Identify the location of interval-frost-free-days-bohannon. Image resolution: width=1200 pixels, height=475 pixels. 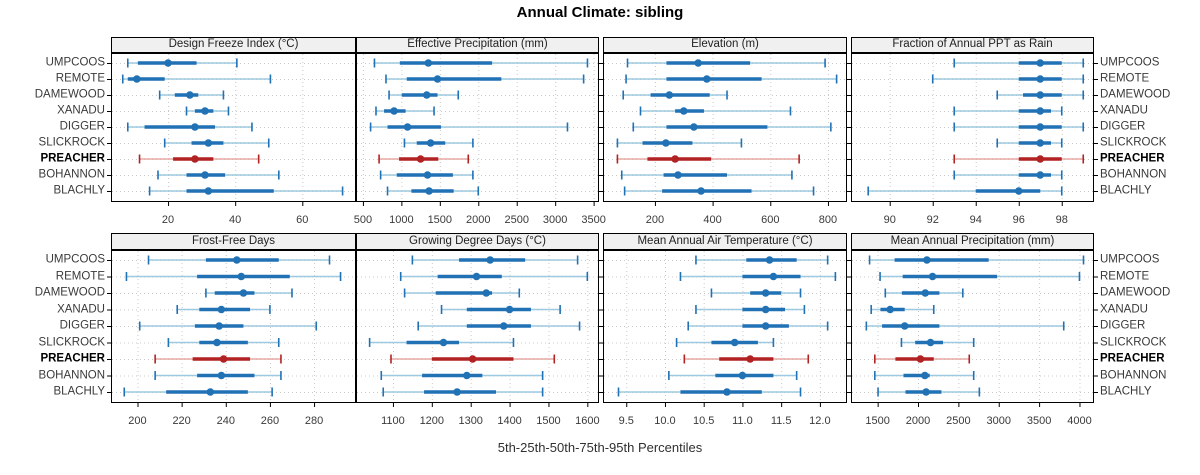
(218, 375).